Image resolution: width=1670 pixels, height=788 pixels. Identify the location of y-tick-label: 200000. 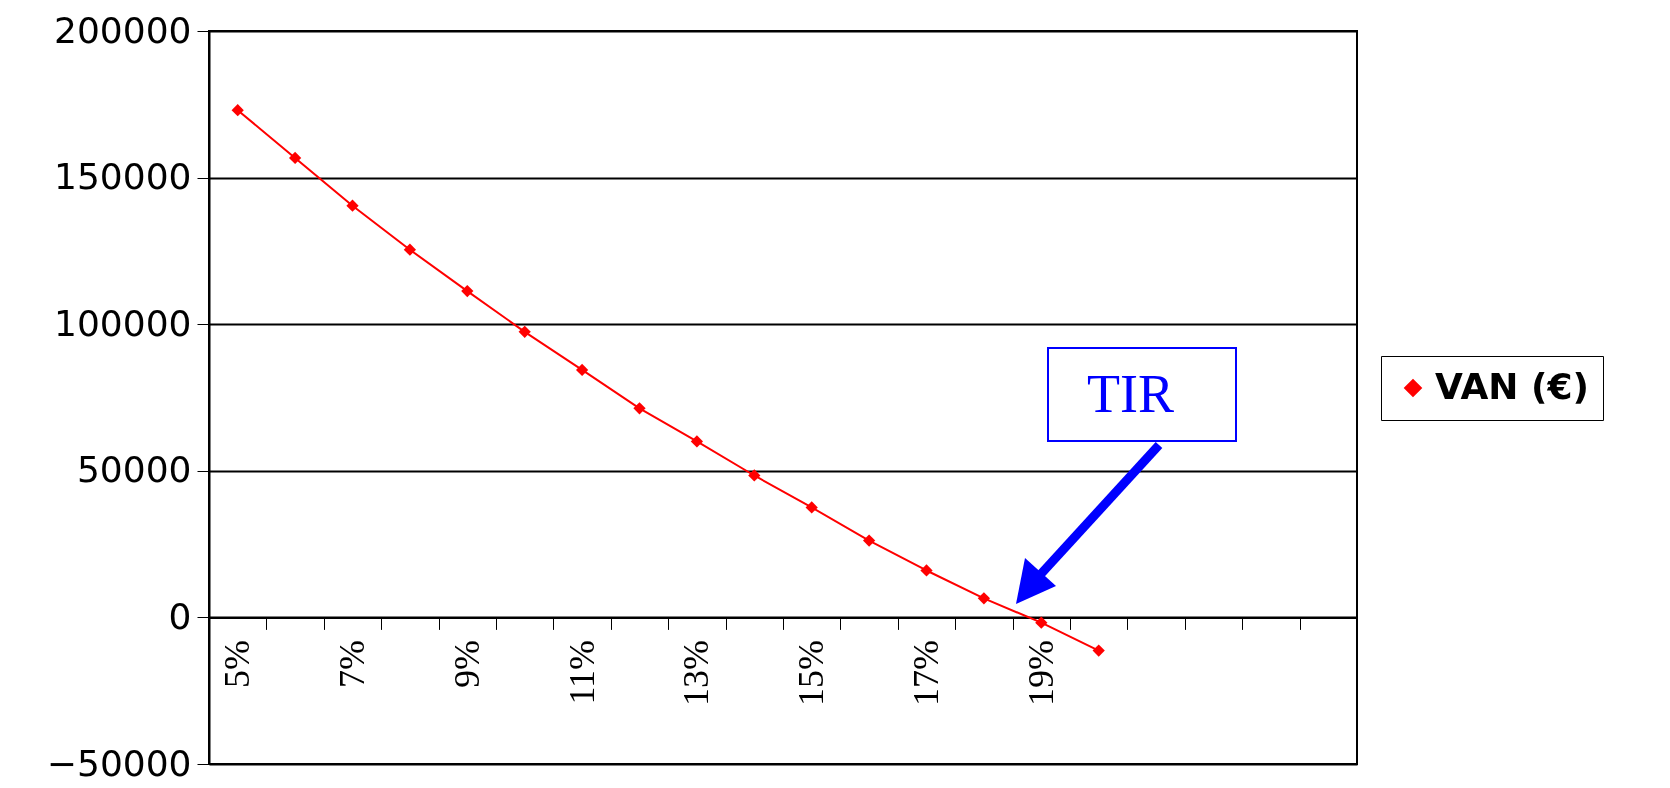
(123, 30).